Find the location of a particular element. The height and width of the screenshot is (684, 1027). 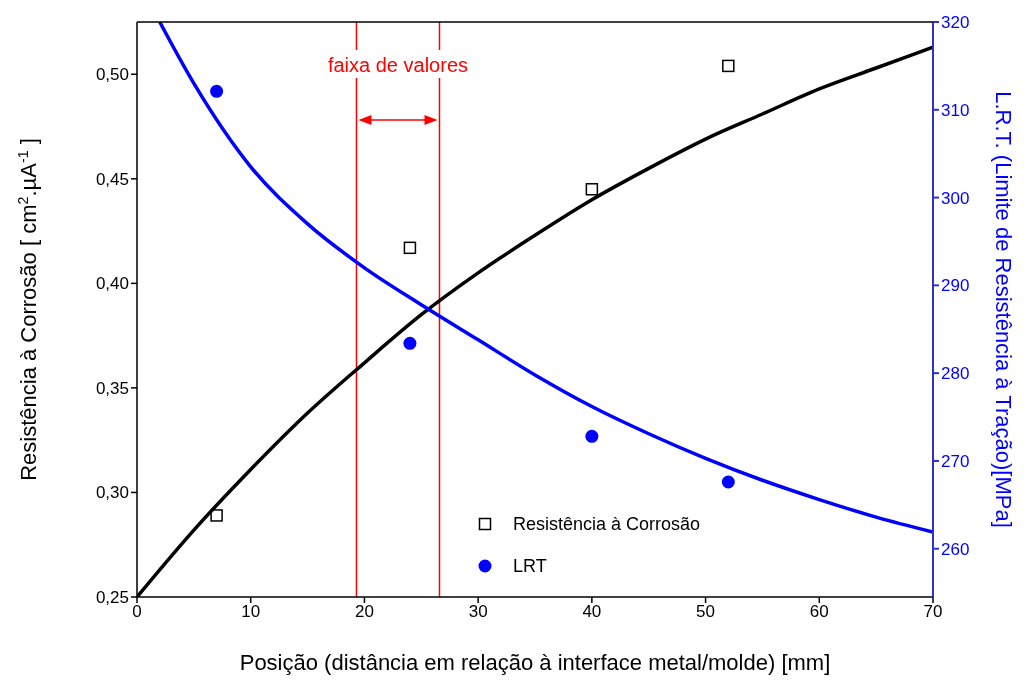

x-tick-label: 10 is located at coordinates (251, 612).